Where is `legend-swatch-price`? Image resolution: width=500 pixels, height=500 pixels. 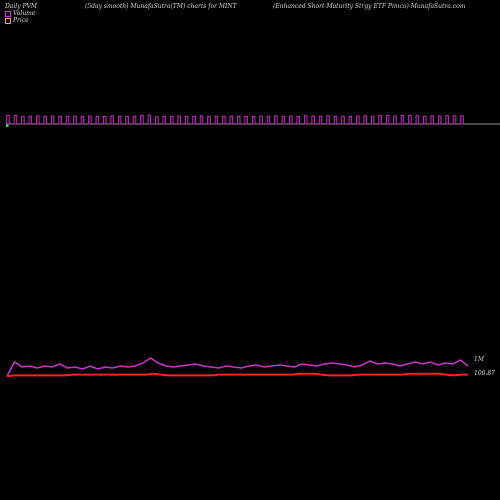
legend-swatch-price is located at coordinates (8, 20).